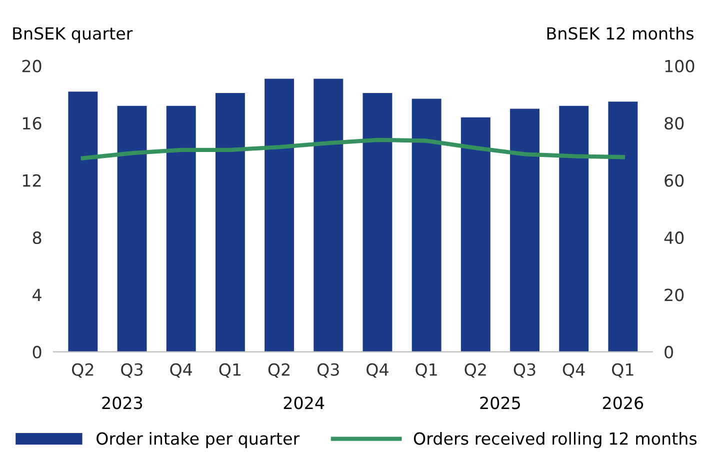 Image resolution: width=713 pixels, height=454 pixels. Describe the element at coordinates (623, 403) in the screenshot. I see `text: 2026` at that location.